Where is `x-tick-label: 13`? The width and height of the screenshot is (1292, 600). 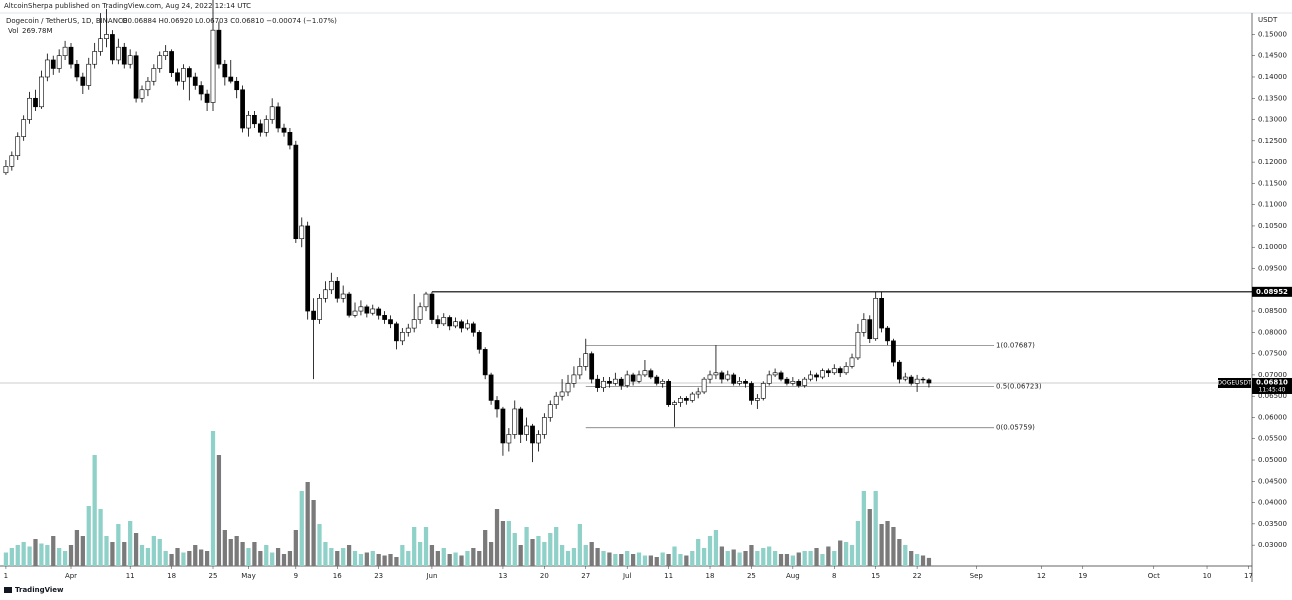
x-tick-label: 13 is located at coordinates (502, 576).